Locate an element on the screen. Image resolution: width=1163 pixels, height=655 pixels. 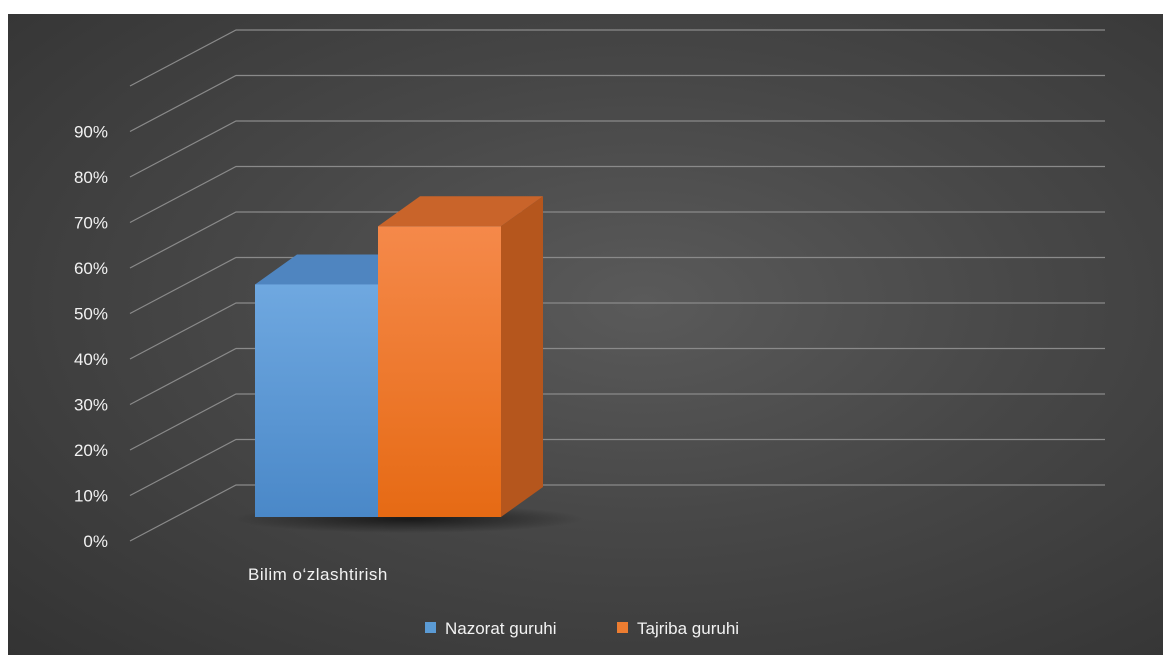
y-tick-label: 90% is located at coordinates (91, 132).